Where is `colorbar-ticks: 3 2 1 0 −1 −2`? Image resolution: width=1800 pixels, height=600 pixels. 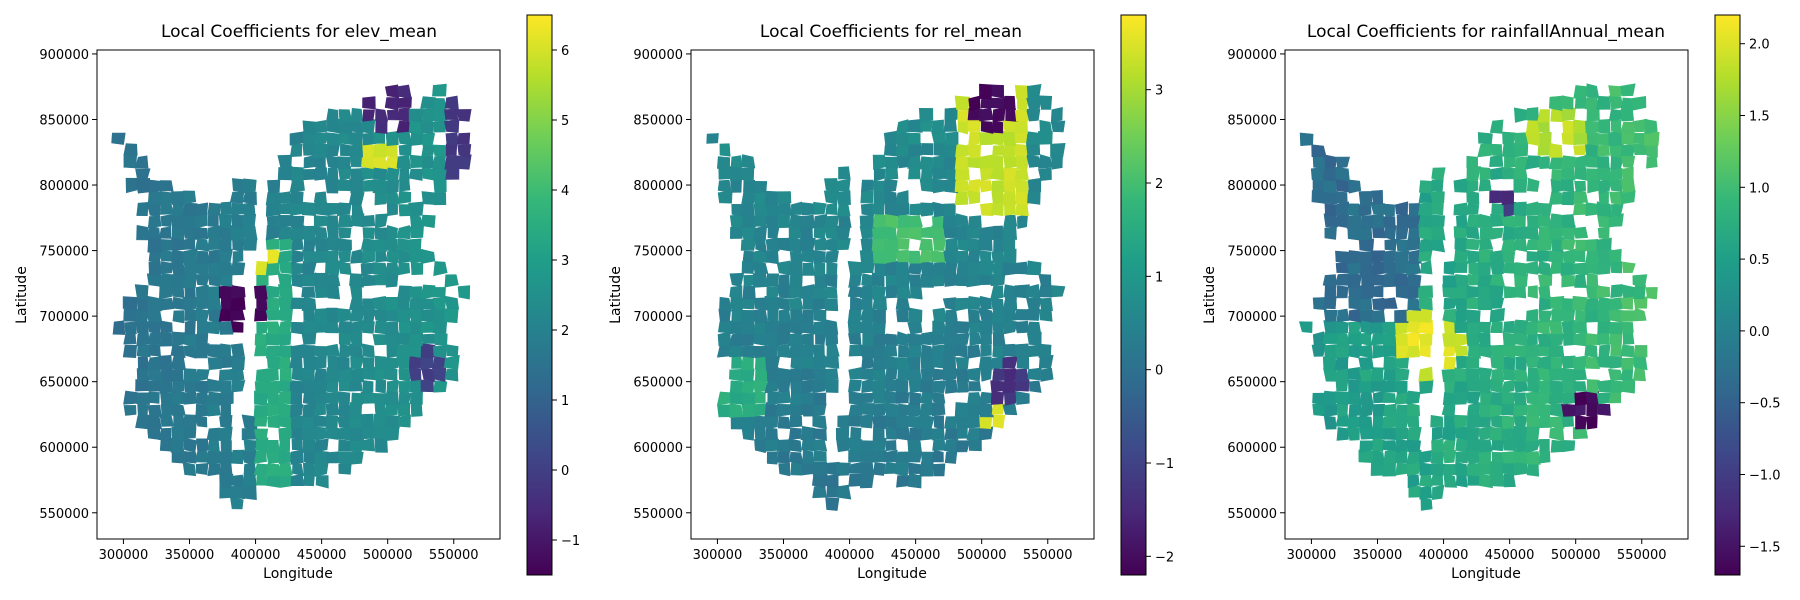 colorbar-ticks: 3 2 1 0 −1 −2 is located at coordinates (1160, 324).